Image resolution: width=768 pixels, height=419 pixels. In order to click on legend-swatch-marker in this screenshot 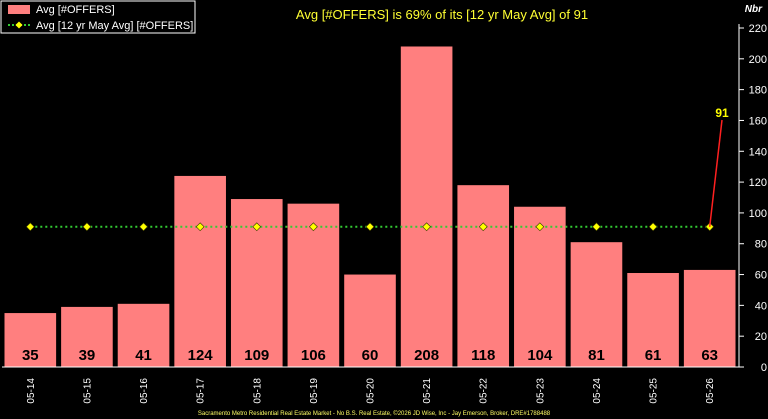, I will do `click(19, 25)`.